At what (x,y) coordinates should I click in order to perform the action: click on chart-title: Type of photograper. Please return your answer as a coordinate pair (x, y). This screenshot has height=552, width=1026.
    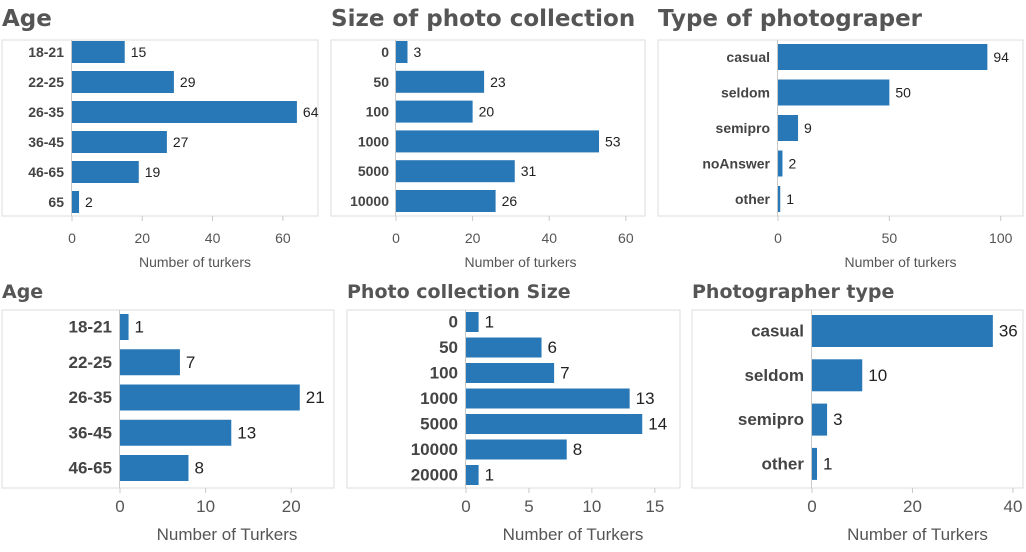
    Looking at the image, I should click on (790, 19).